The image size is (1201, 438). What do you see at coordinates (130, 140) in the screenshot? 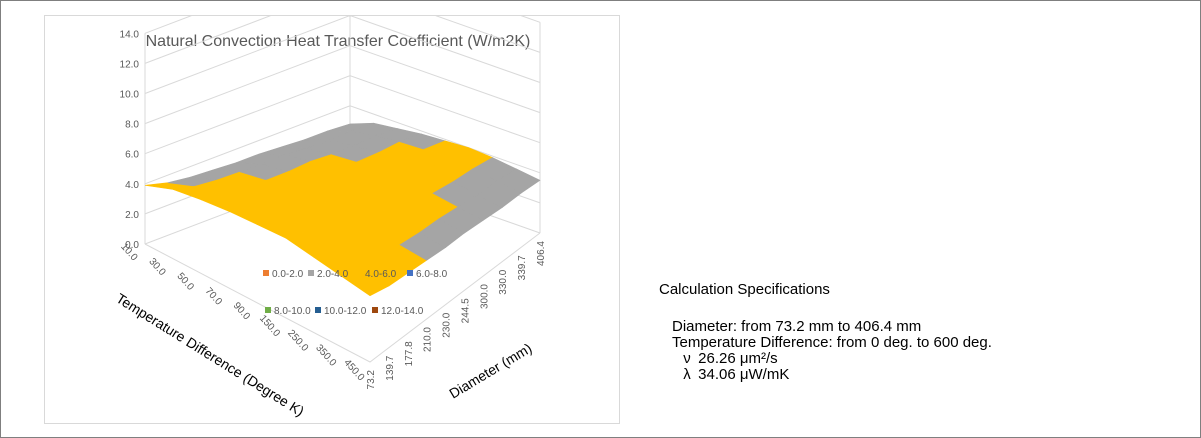
I see `z-axis-ticks: 0.0 2.0 4.0 6.0 8.0 10.0 12.0 14.0` at bounding box center [130, 140].